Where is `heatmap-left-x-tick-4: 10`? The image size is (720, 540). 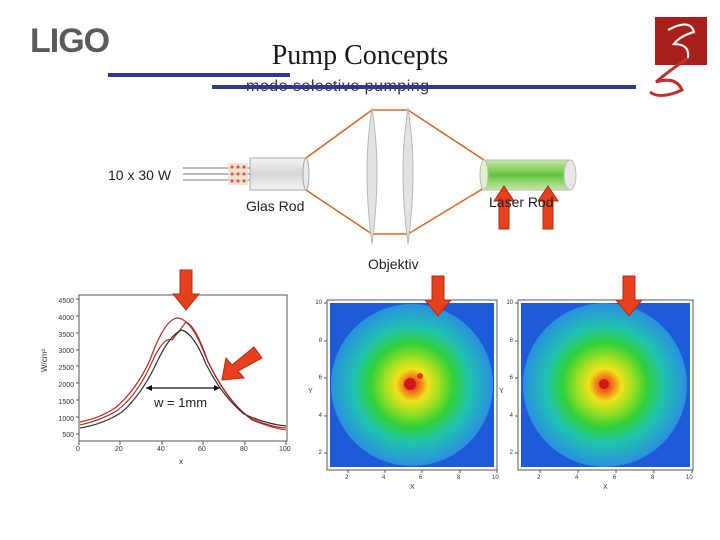
heatmap-left-x-tick-4: 10 is located at coordinates (495, 478).